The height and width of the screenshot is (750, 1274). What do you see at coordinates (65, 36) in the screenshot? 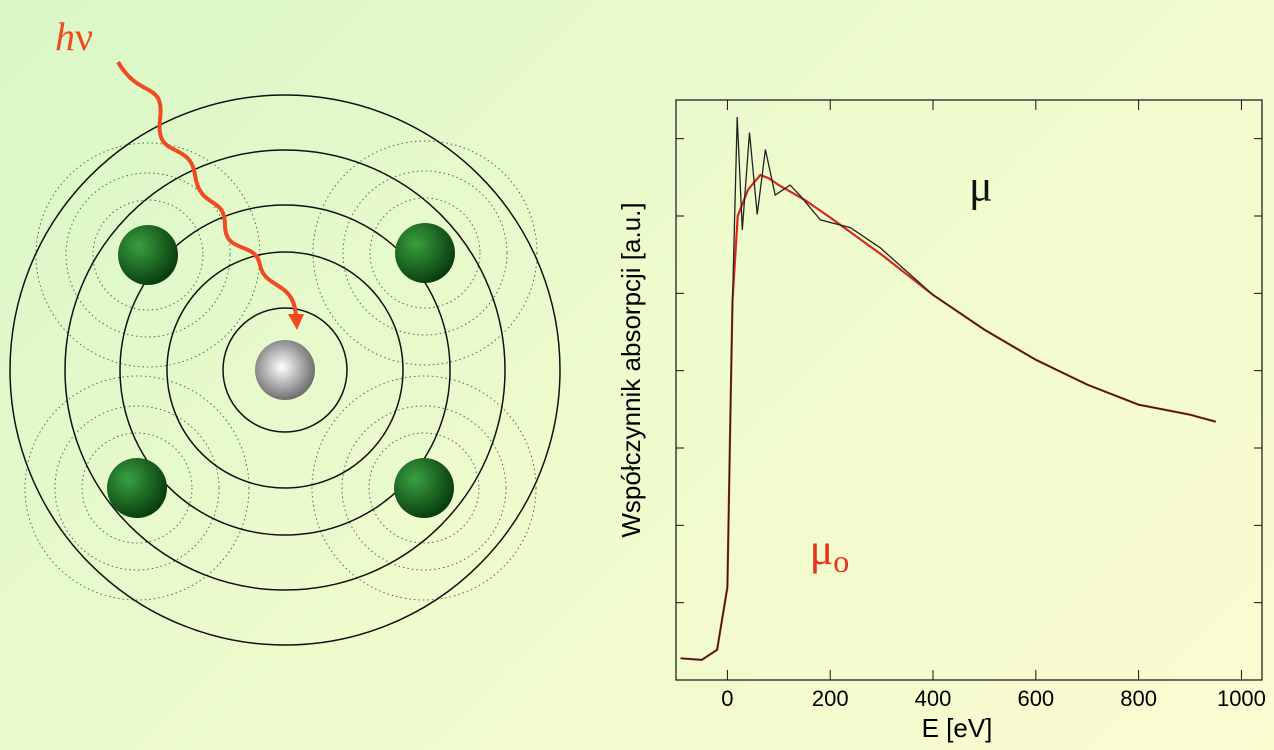
I see `photon-label-h: h` at bounding box center [65, 36].